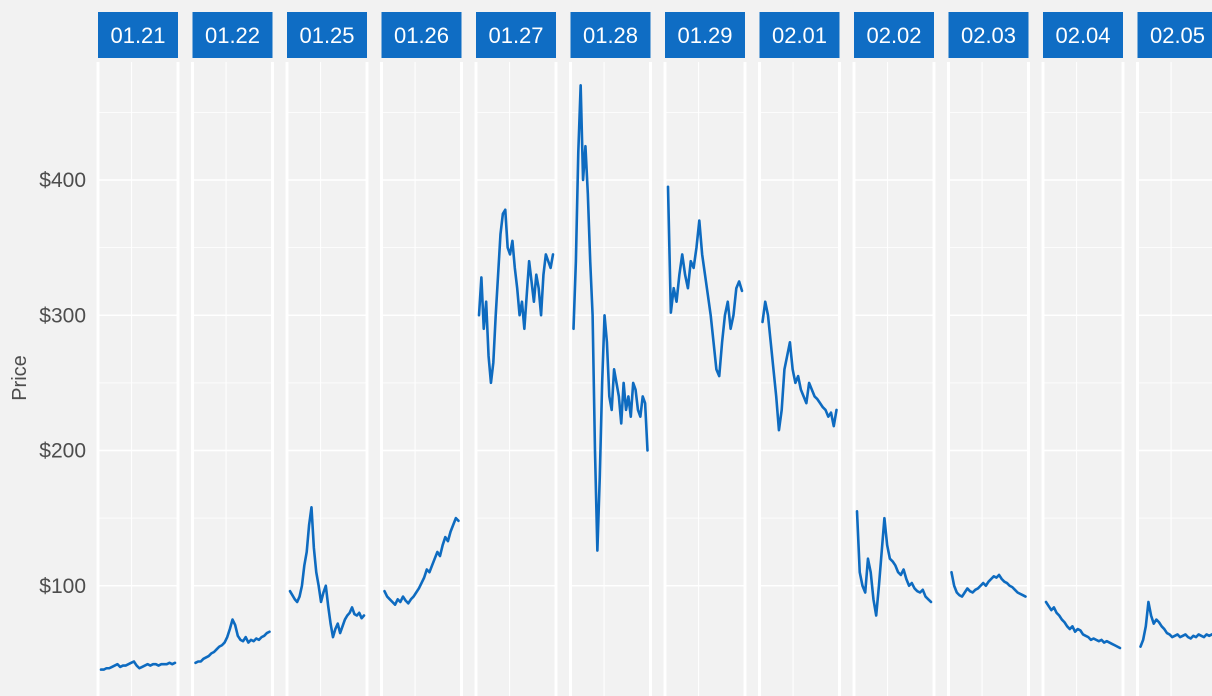 The image size is (1212, 696). I want to click on y-tick-label: $200, so click(62, 451).